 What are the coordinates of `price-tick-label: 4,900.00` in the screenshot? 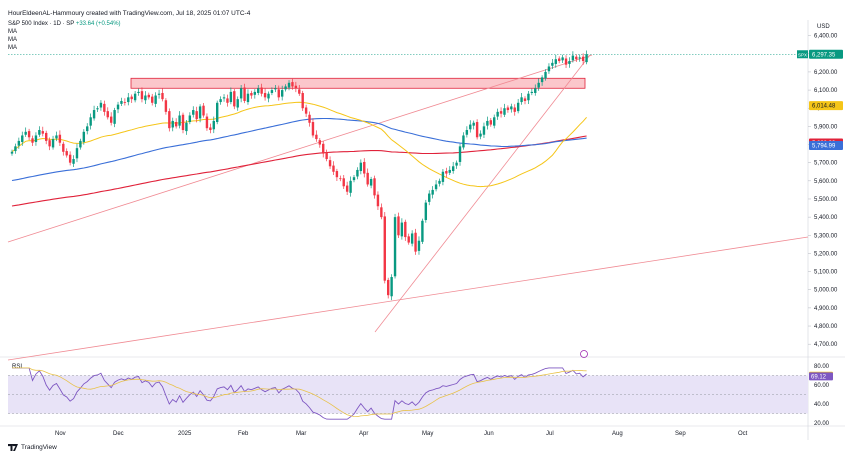 It's located at (826, 309).